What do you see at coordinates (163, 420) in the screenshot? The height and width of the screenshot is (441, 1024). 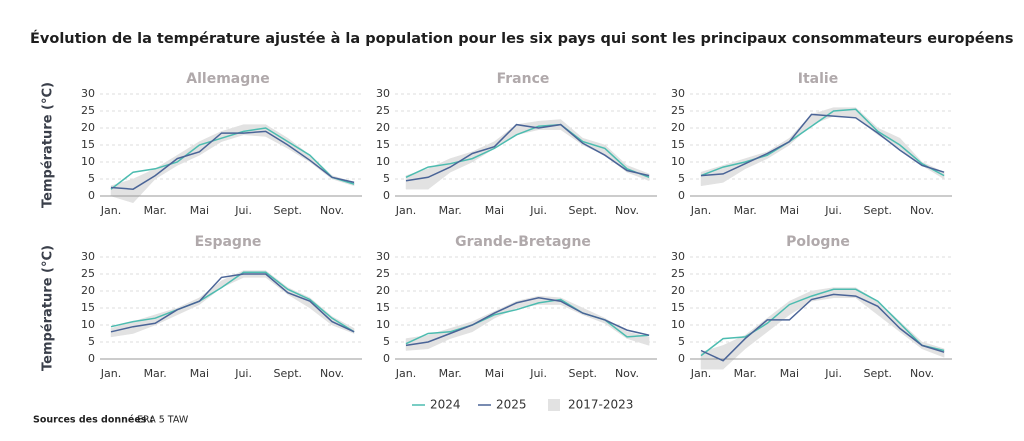 I see `source-text: ERA 5 TAW` at bounding box center [163, 420].